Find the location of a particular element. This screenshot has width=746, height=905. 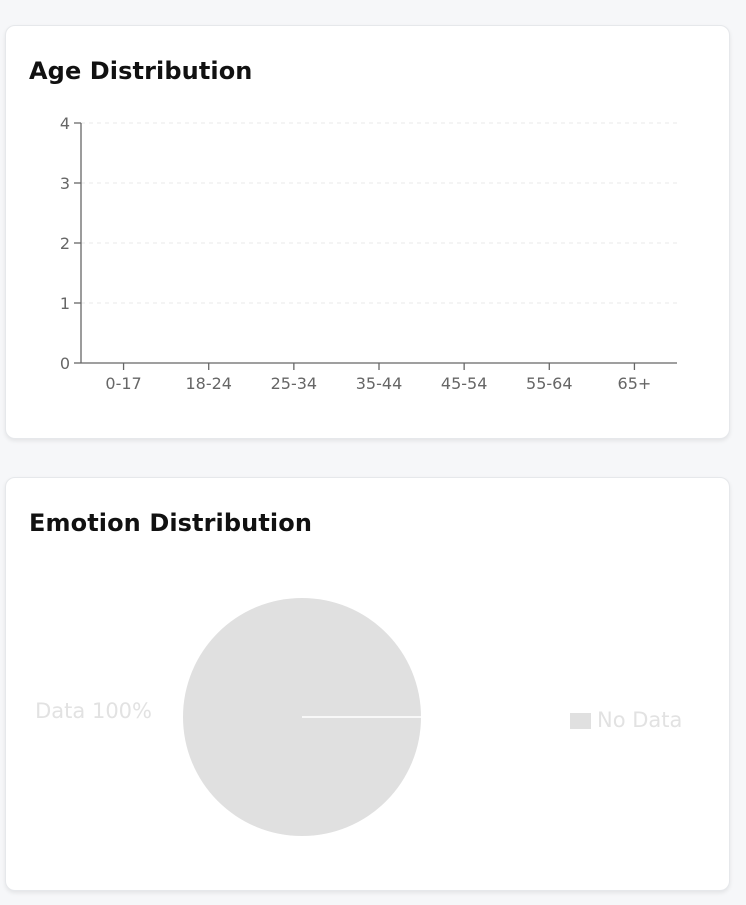

y-tick-label: 0 is located at coordinates (65, 363).